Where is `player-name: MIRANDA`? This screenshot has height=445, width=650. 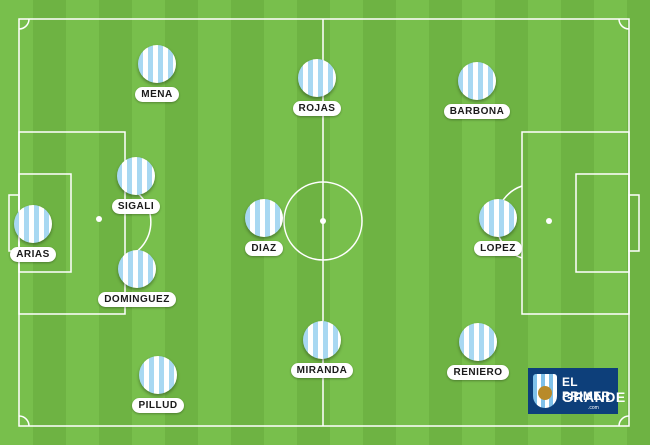 player-name: MIRANDA is located at coordinates (322, 370).